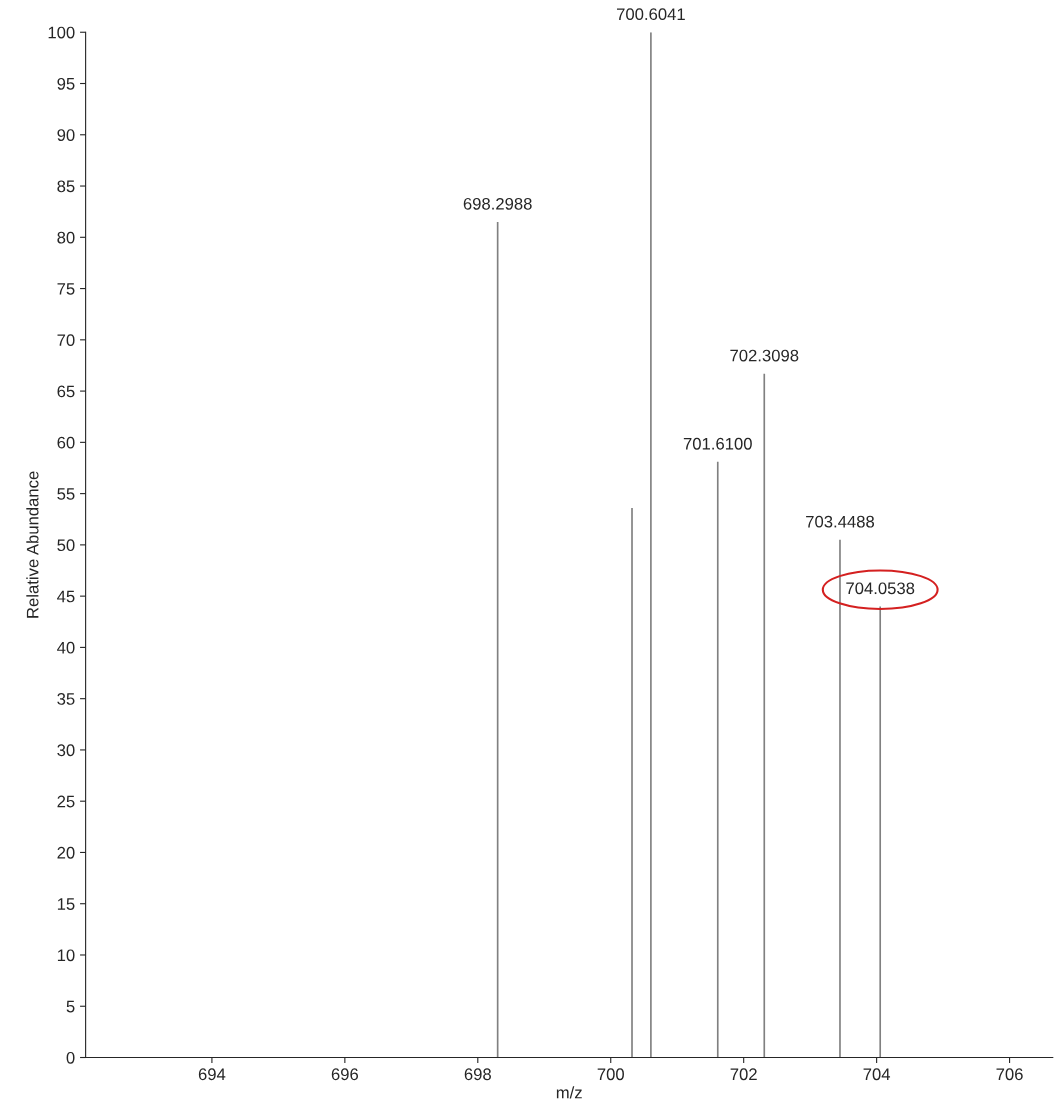 The image size is (1057, 1112). I want to click on y-tick-label: 30, so click(66, 750).